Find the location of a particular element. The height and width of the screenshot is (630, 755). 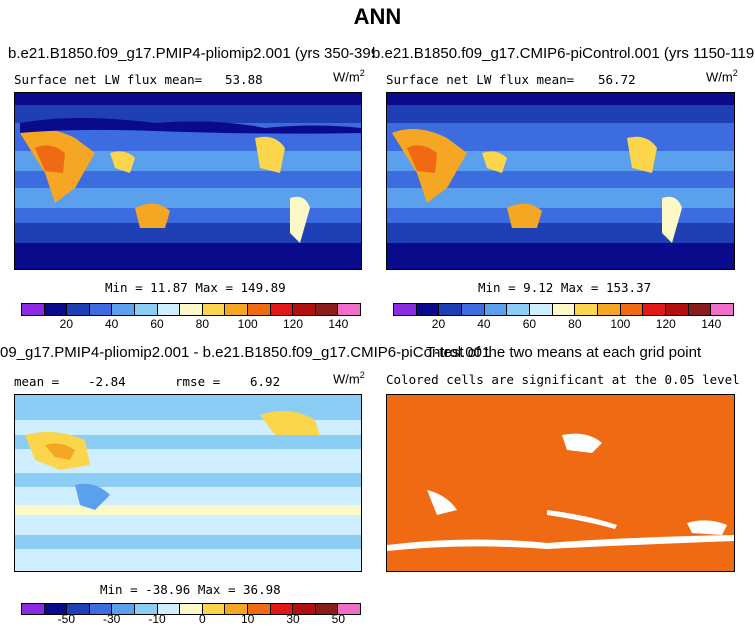

panel1-colorbar is located at coordinates (191, 309).